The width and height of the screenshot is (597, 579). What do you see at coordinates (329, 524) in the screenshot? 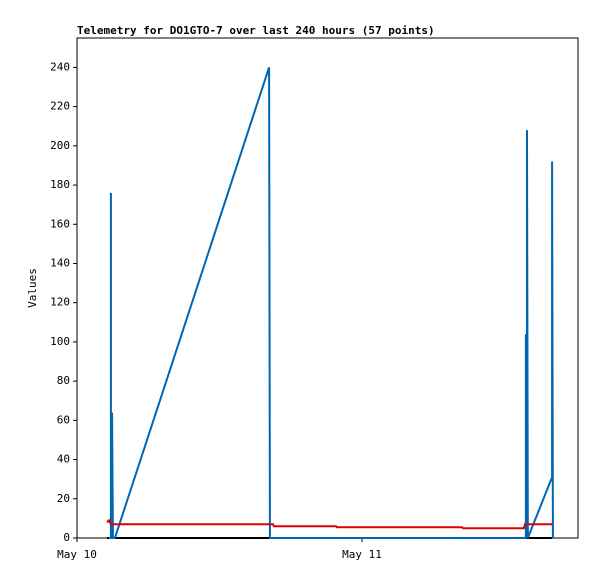
I see `series-line` at bounding box center [329, 524].